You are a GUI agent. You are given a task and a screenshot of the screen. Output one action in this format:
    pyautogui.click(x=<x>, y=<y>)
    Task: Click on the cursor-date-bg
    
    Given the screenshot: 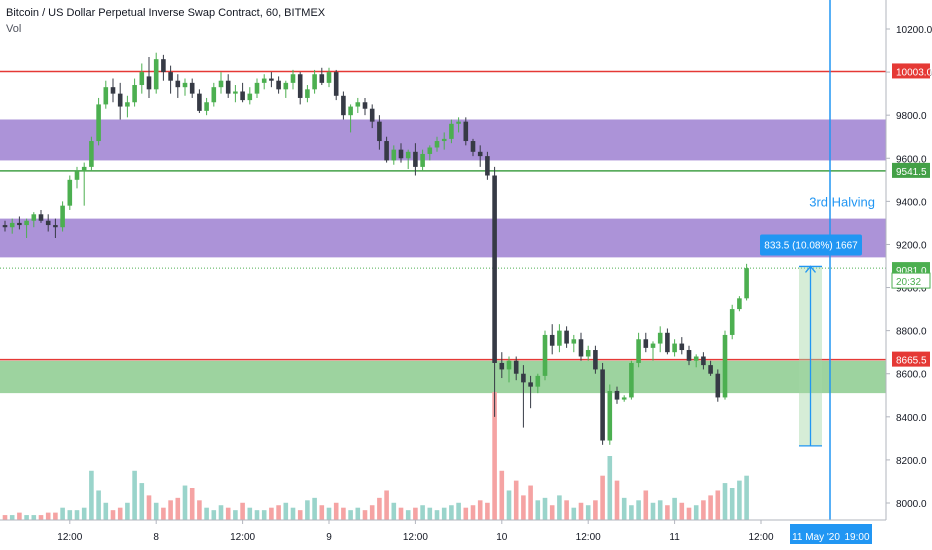 What is the action you would take?
    pyautogui.click(x=816, y=534)
    